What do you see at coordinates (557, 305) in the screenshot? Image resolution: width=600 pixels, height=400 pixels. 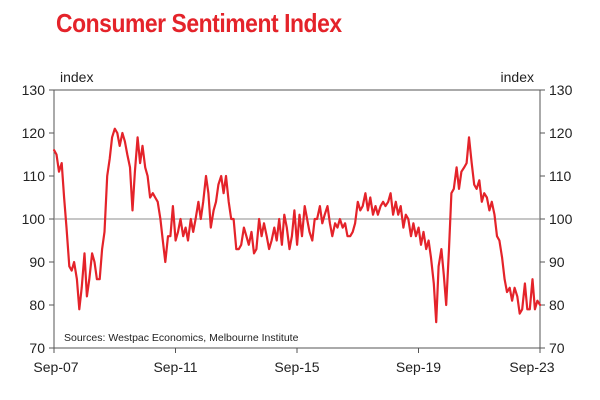 I see `y-tick-label-right: 80` at bounding box center [557, 305].